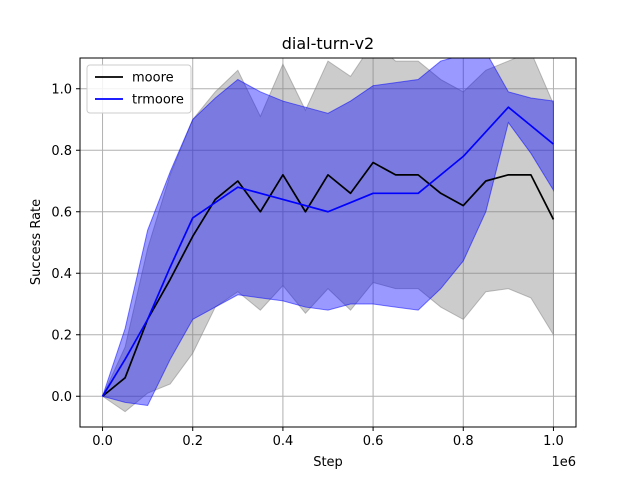  I want to click on y-axis: 0.0 0.2 0.4 0.6 0.8 1.0, so click(65, 243).